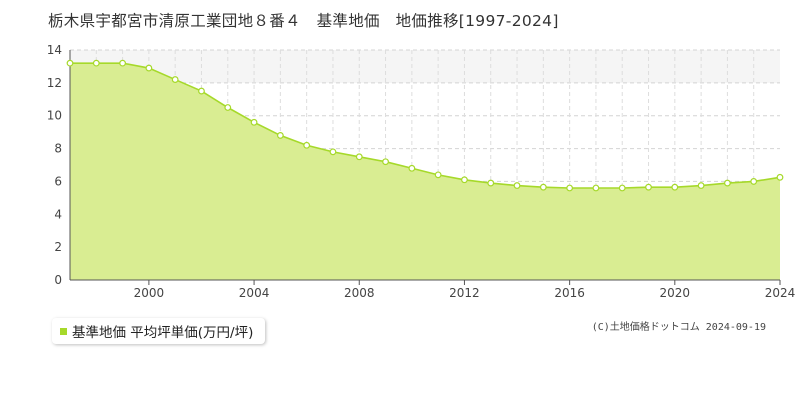 The image size is (800, 400). I want to click on legend-swatch, so click(63, 331).